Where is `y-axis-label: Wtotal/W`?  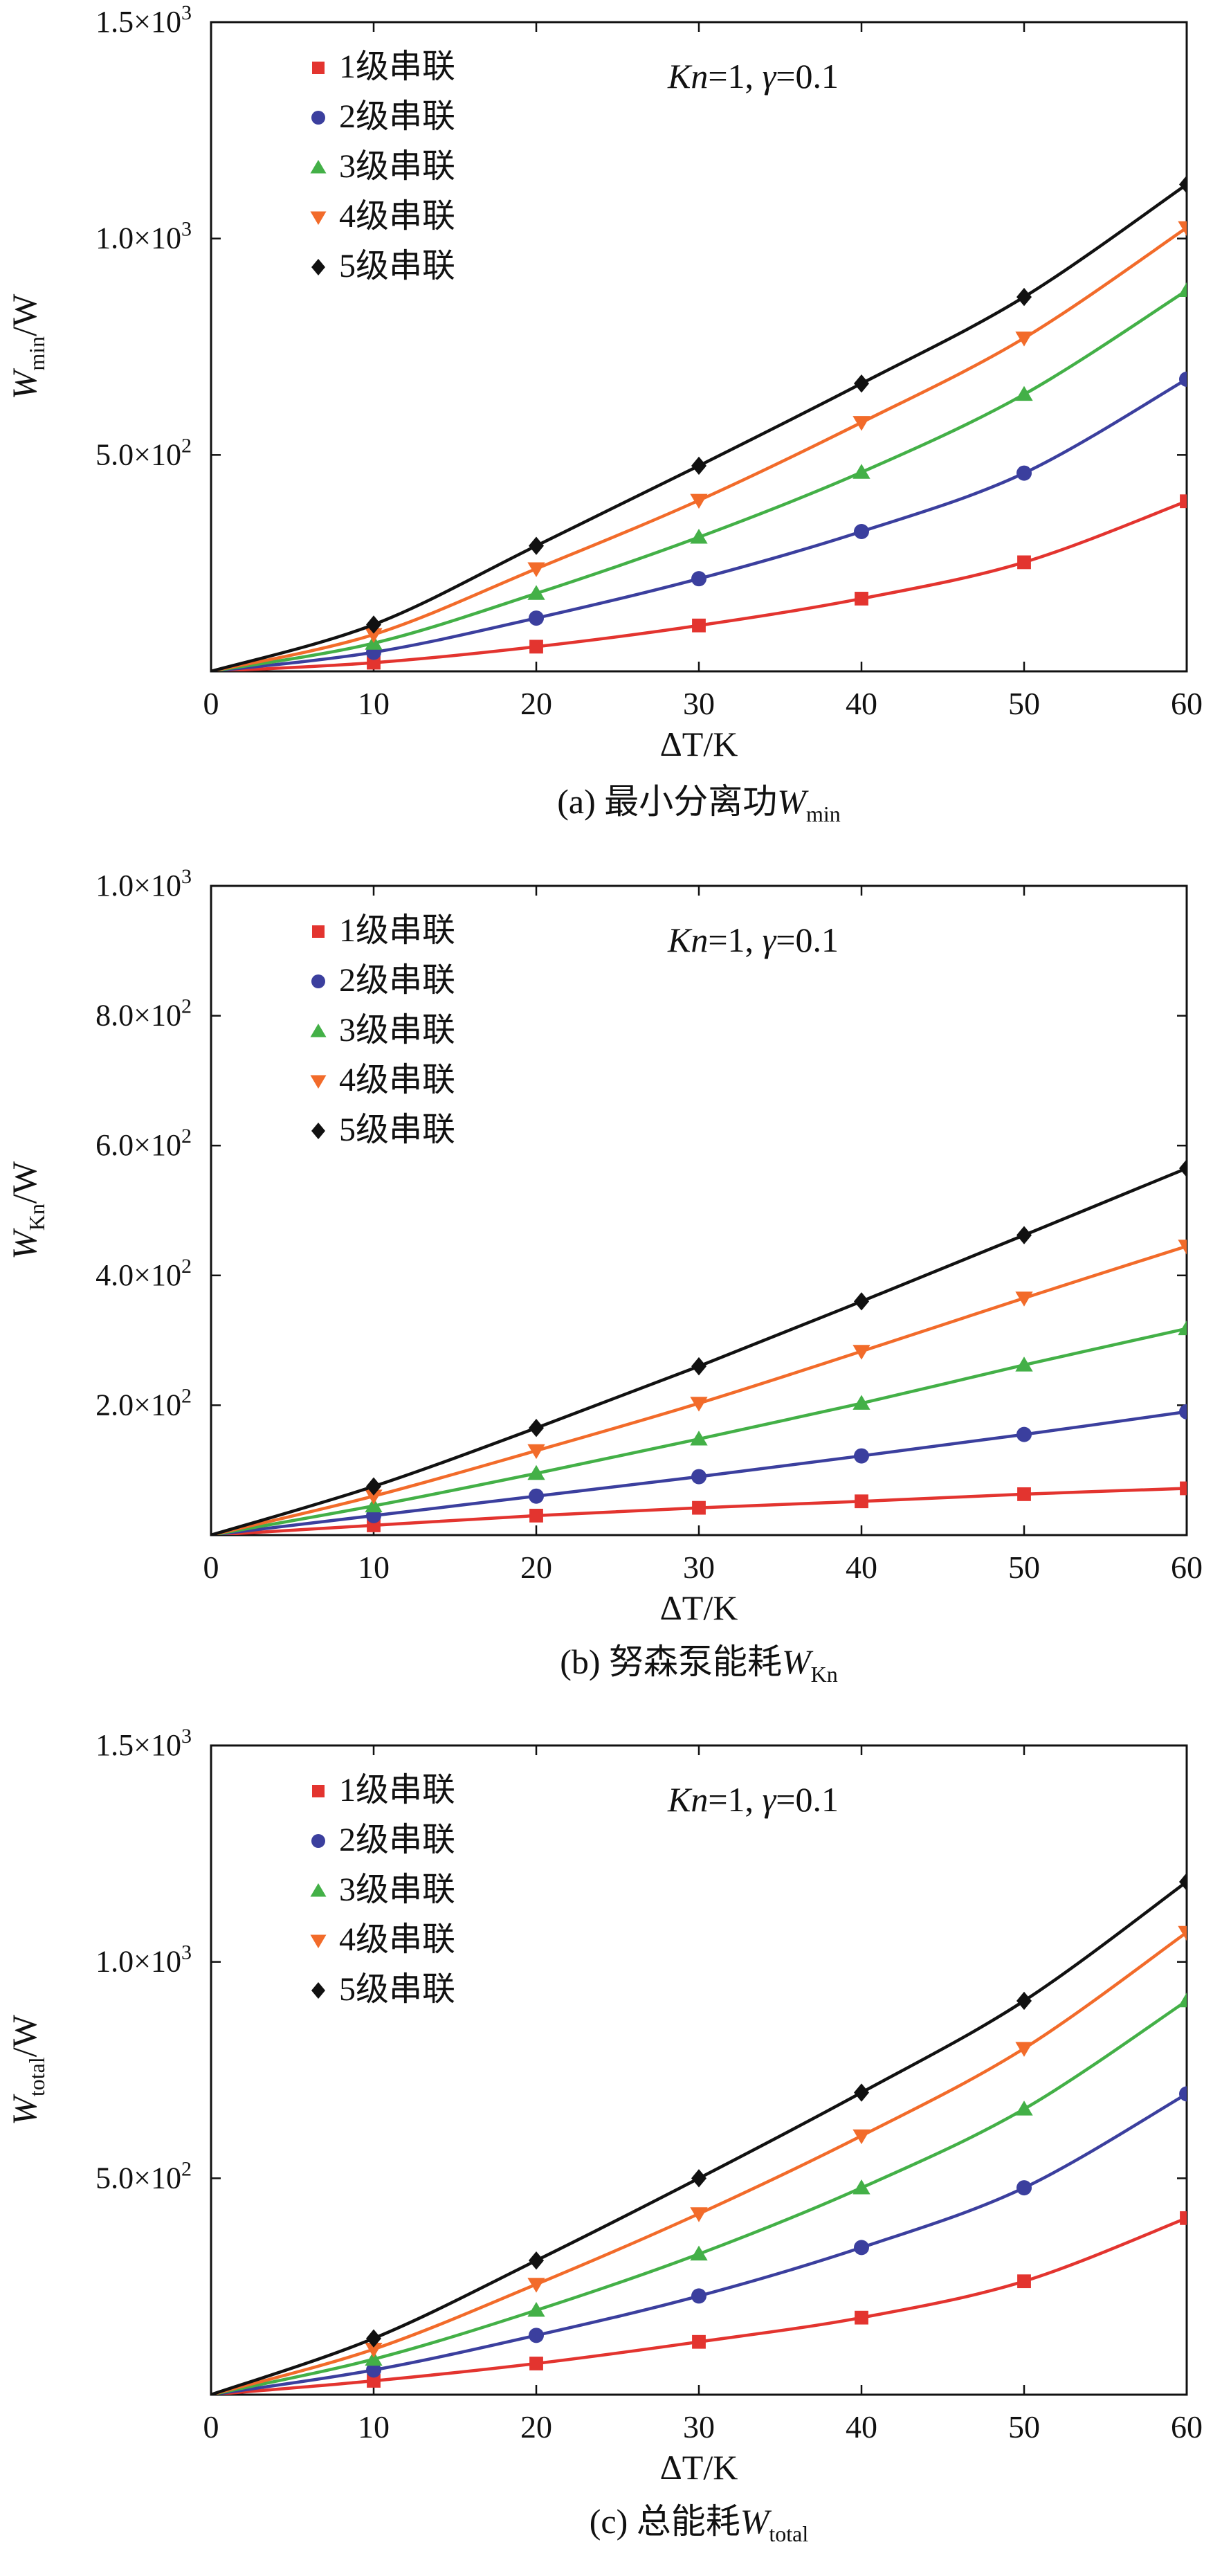 y-axis-label: Wtotal/W is located at coordinates (27, 2069).